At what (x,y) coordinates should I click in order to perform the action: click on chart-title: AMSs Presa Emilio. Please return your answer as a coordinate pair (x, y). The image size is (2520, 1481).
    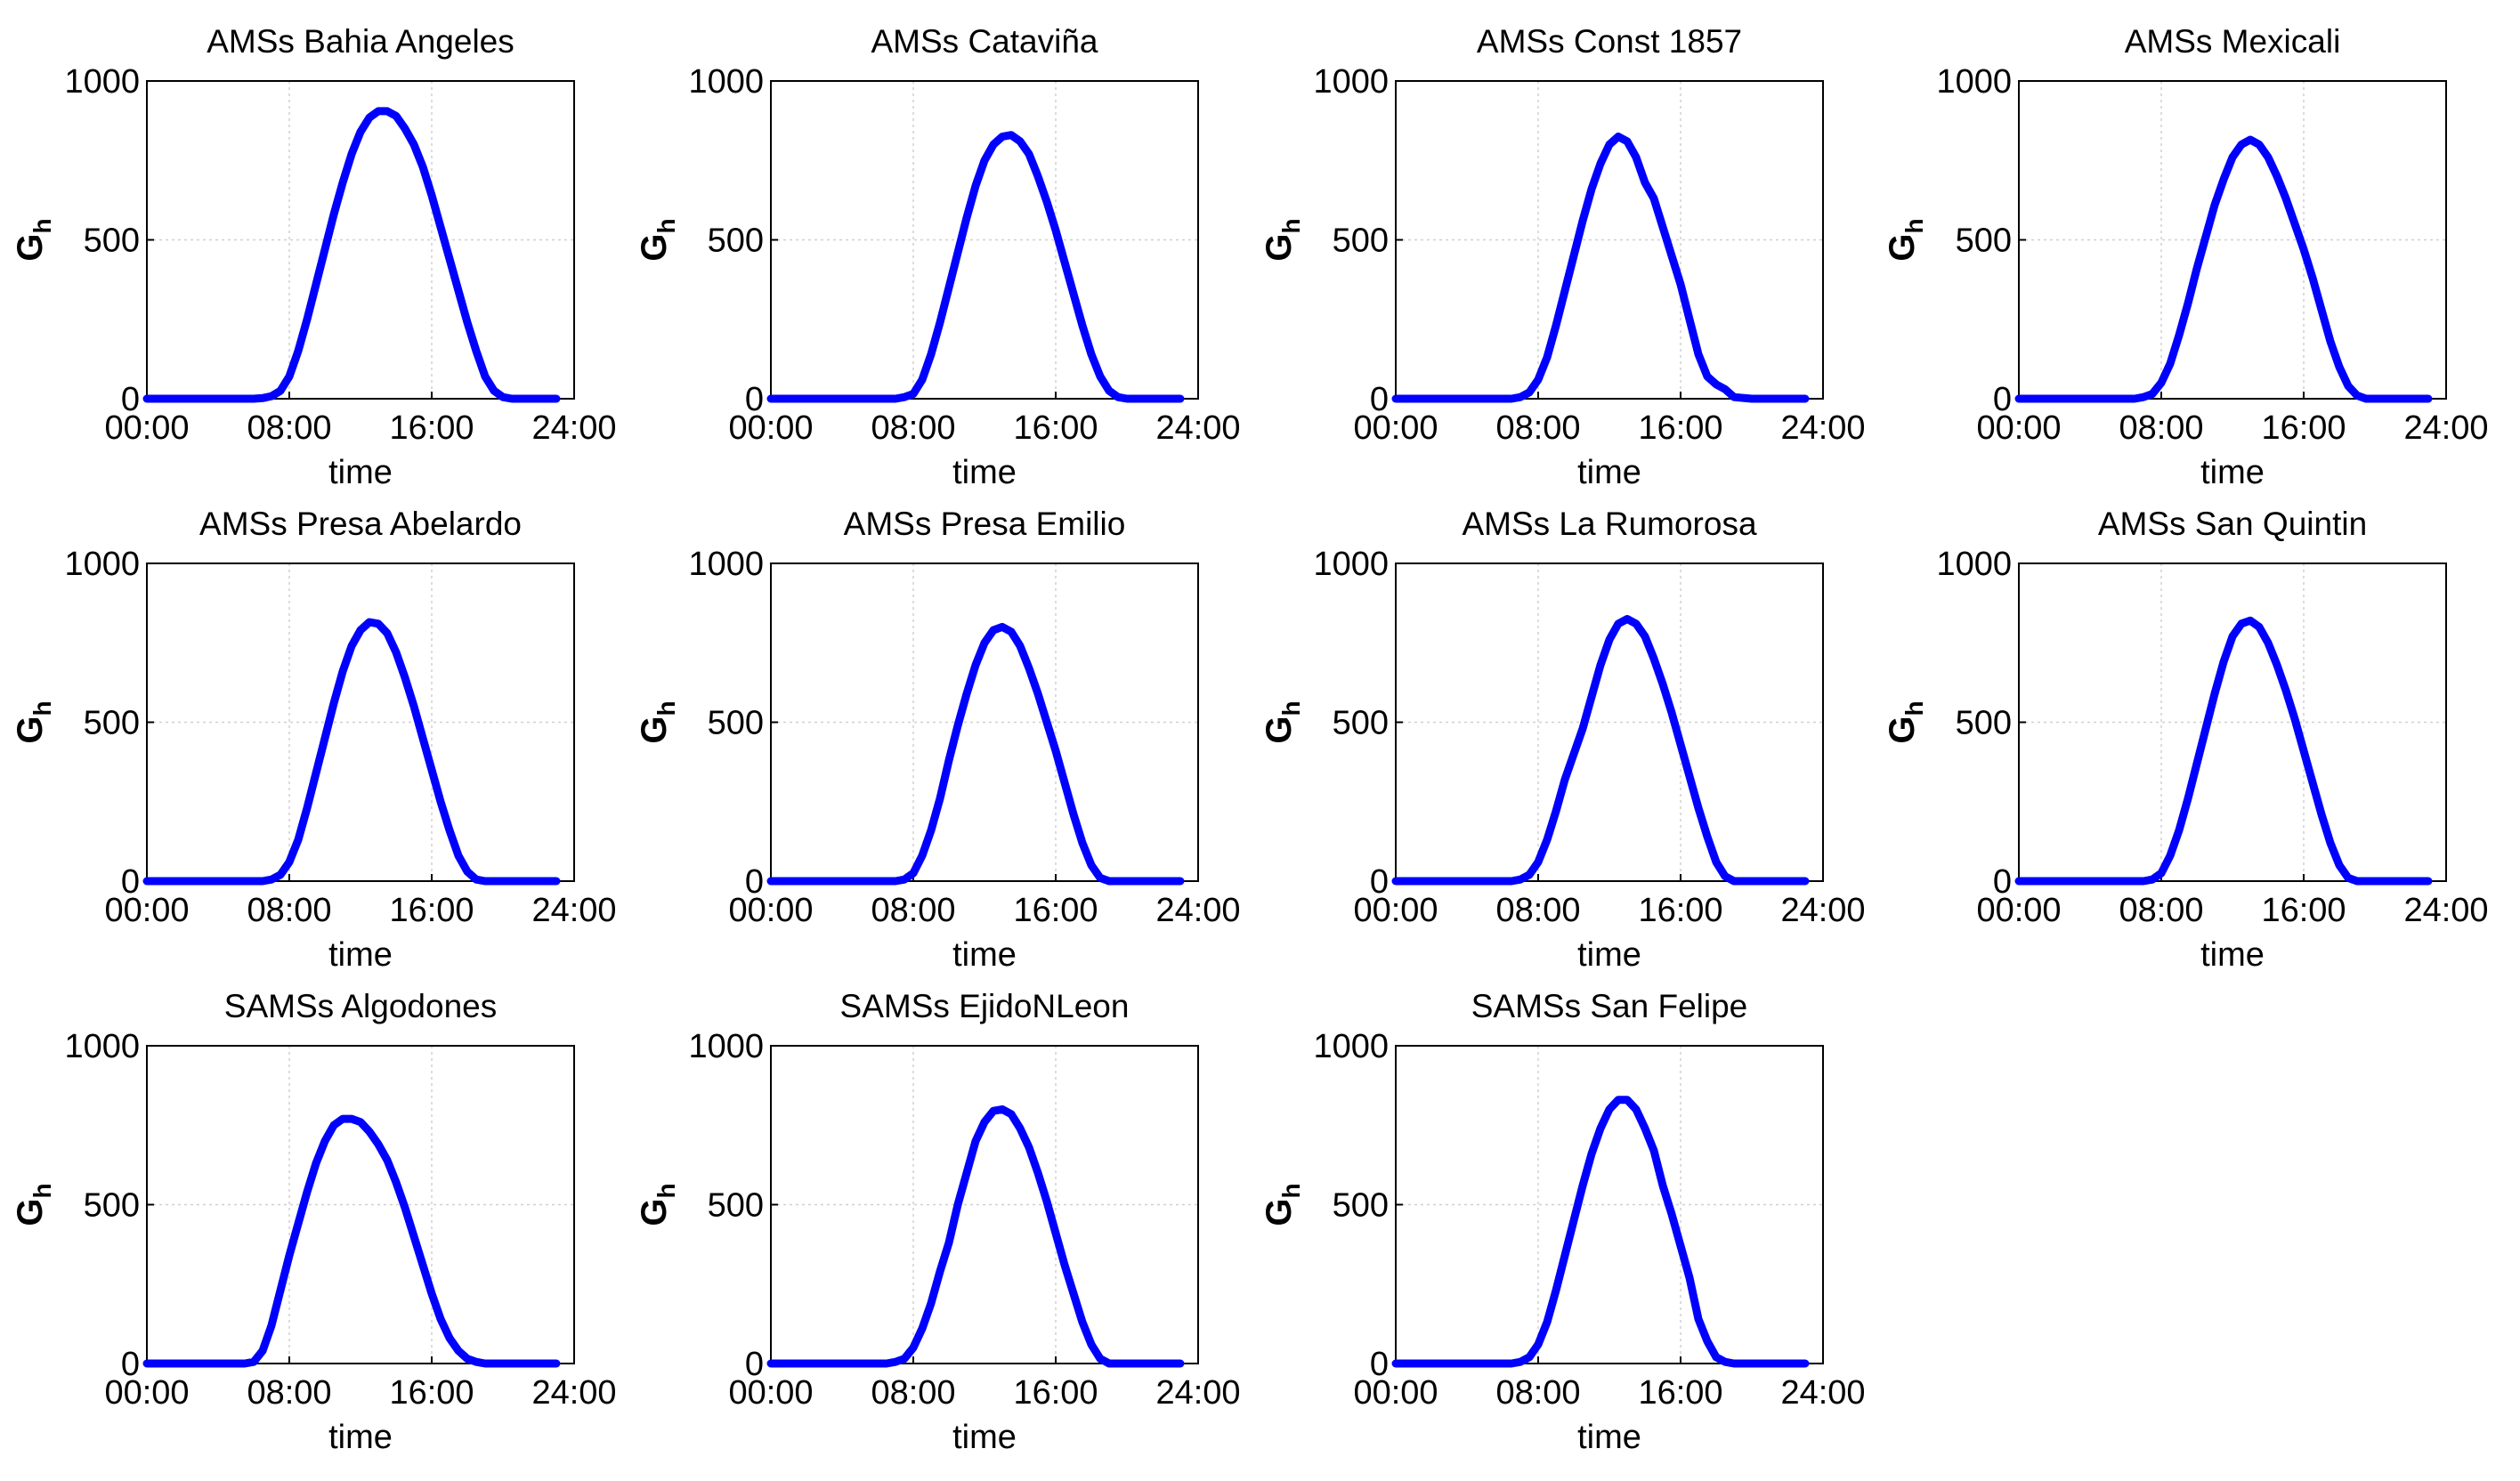
    Looking at the image, I should click on (985, 524).